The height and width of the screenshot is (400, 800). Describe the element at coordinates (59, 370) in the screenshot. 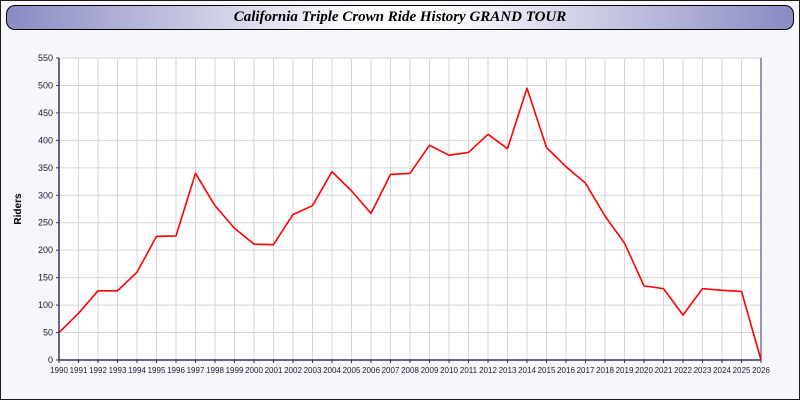

I see `x-tick-label: 1990` at that location.